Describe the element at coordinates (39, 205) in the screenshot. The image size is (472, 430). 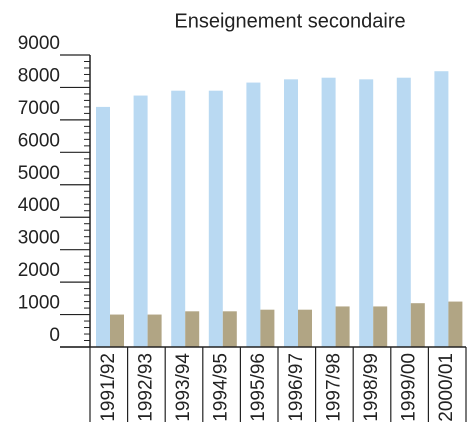
I see `y-tick-label: 4000` at that location.